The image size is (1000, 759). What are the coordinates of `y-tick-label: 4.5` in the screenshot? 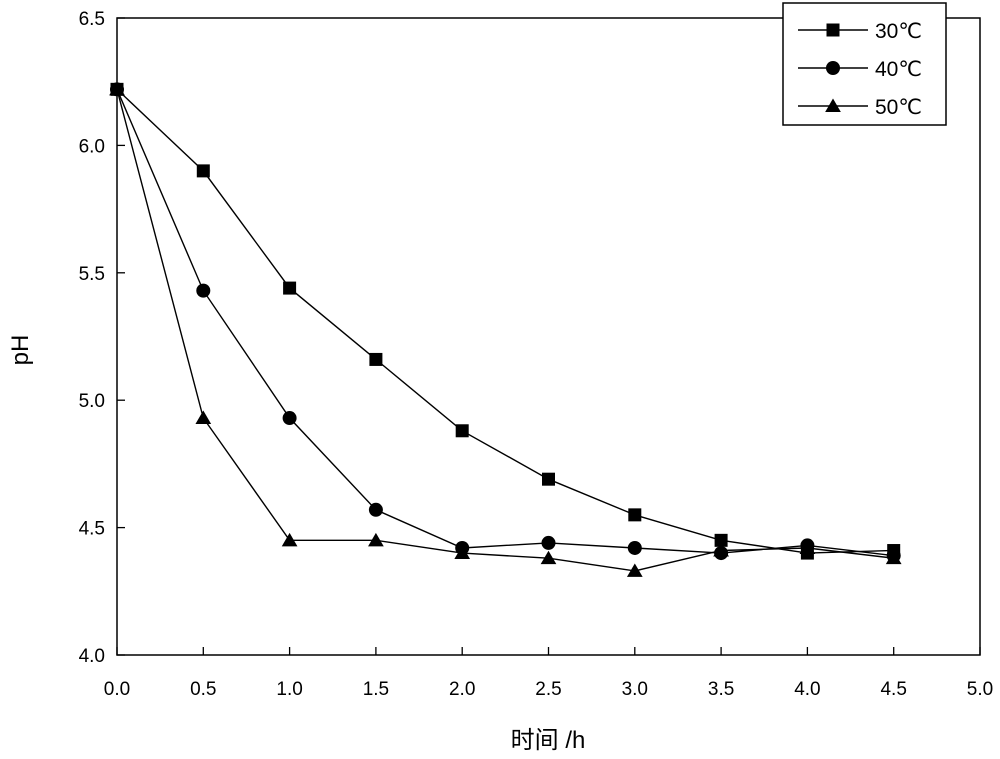 It's located at (92, 529).